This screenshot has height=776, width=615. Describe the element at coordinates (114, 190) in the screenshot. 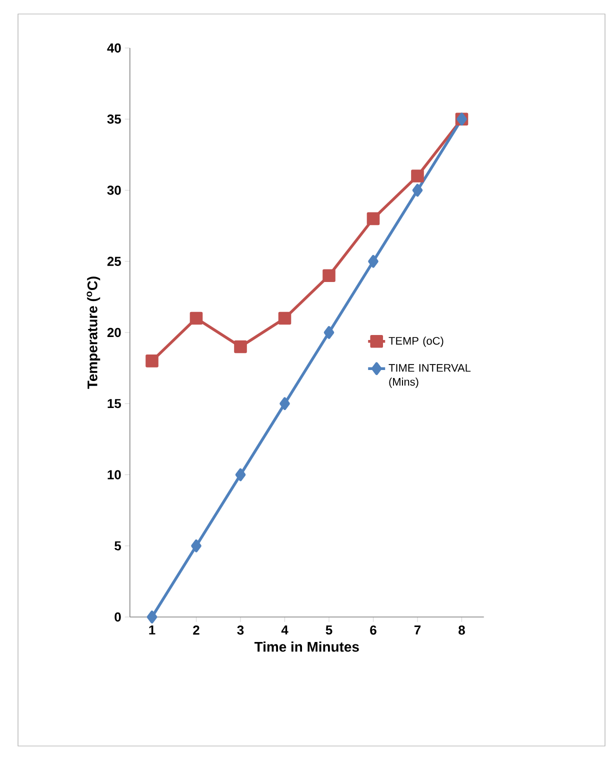

I see `y-tick-label: 30` at that location.